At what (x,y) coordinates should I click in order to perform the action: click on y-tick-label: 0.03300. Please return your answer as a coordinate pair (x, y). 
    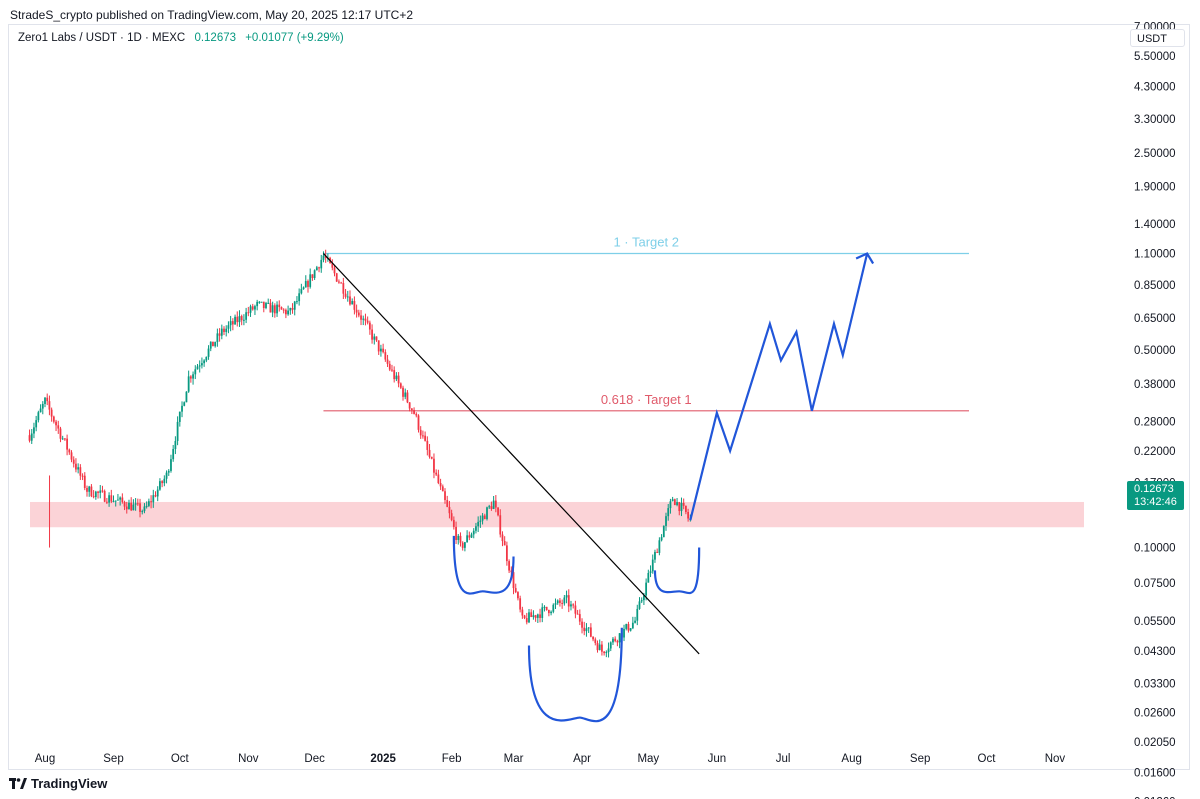
    Looking at the image, I should click on (1155, 685).